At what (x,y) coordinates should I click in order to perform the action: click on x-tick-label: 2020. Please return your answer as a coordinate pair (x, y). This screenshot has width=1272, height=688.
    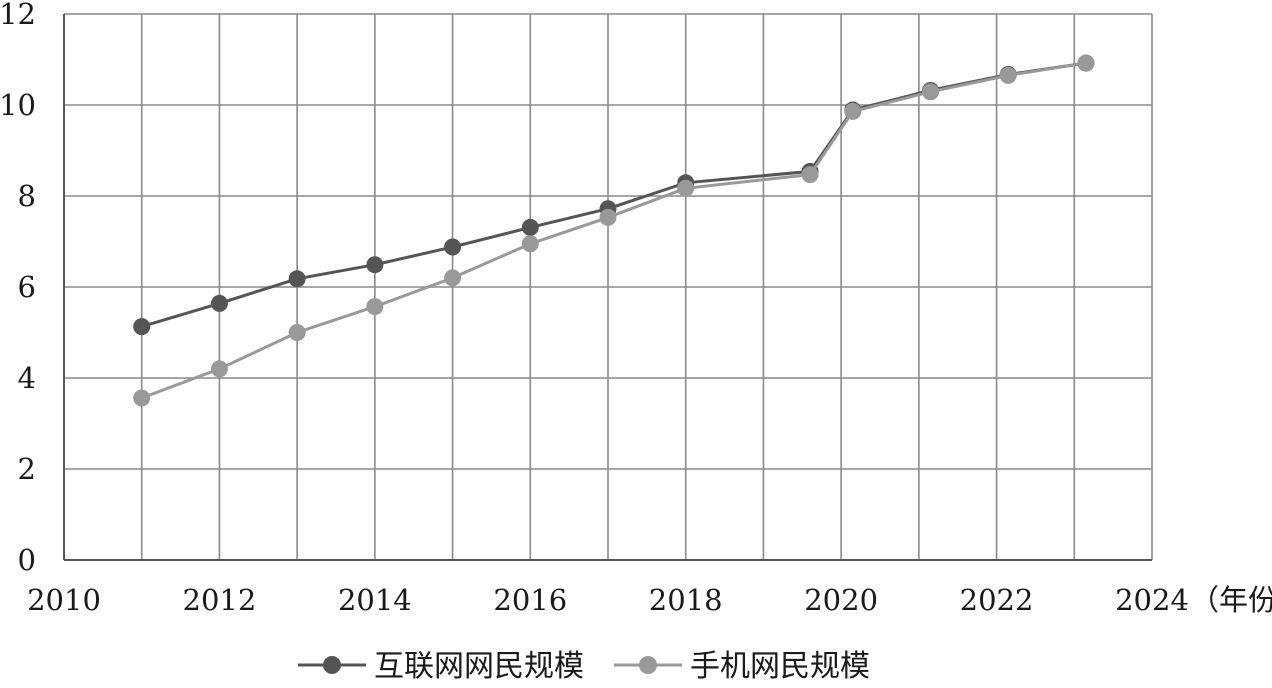
    Looking at the image, I should click on (841, 600).